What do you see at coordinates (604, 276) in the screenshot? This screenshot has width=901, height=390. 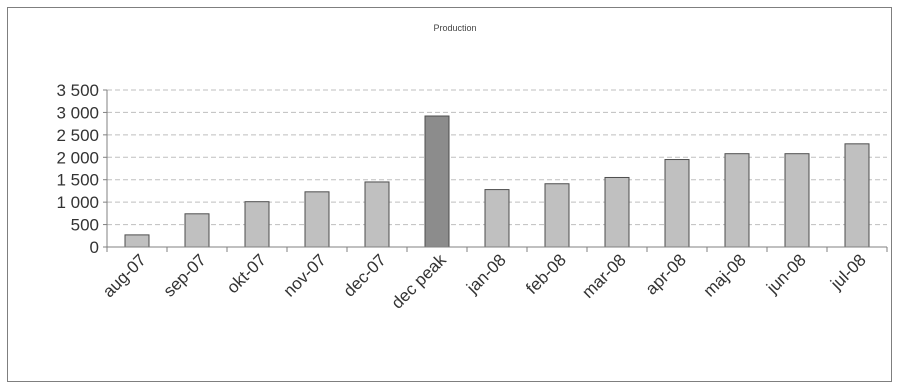 I see `x-tick-label: mar-08` at bounding box center [604, 276].